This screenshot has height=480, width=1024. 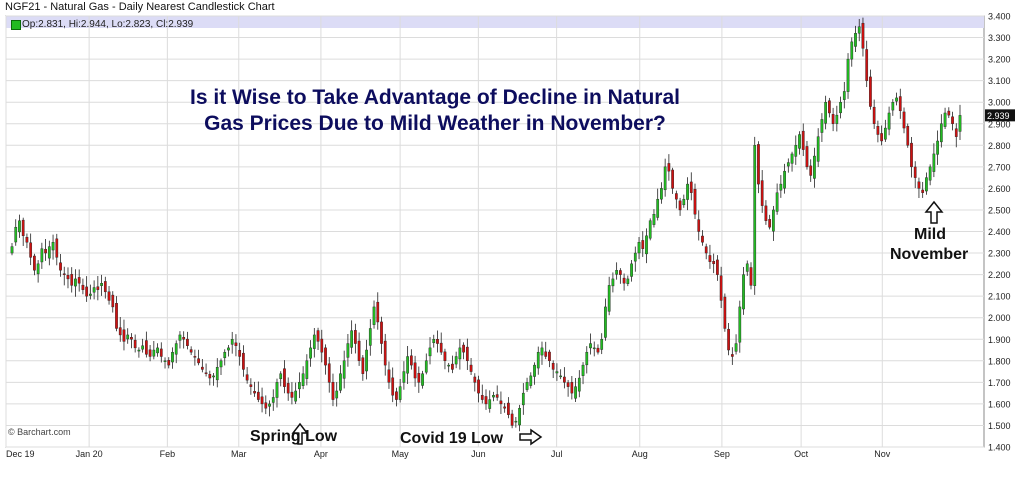 I want to click on x-tick-label: Nov, so click(x=882, y=454).